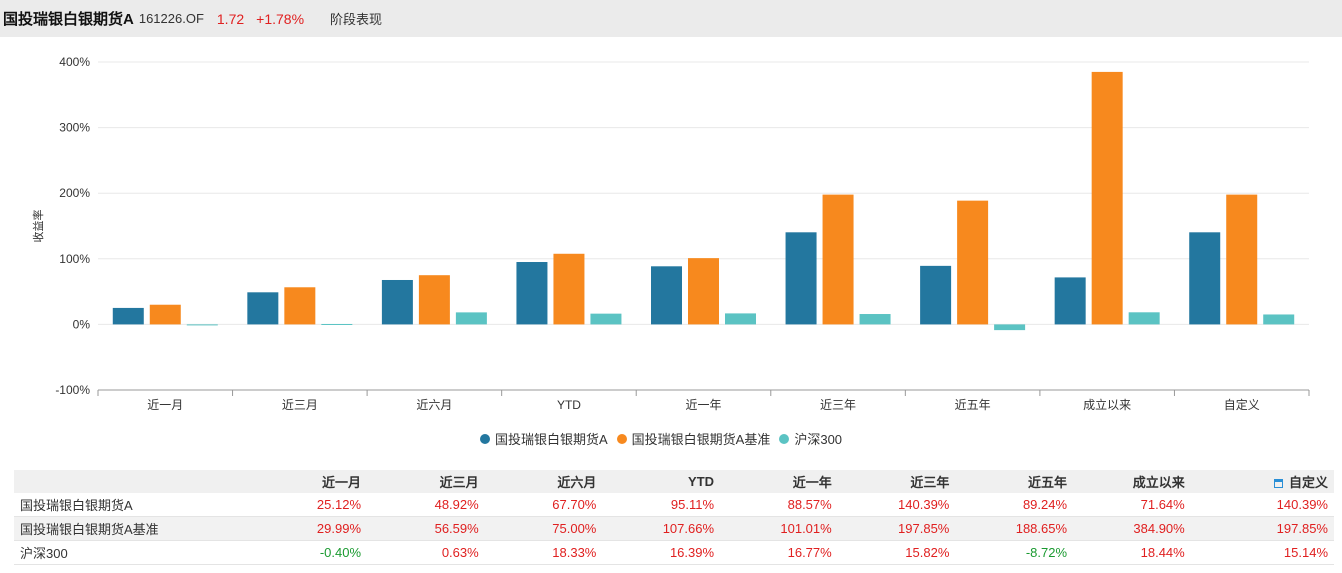 This screenshot has width=1342, height=573. I want to click on x-tick-label: 近五年, so click(973, 405).